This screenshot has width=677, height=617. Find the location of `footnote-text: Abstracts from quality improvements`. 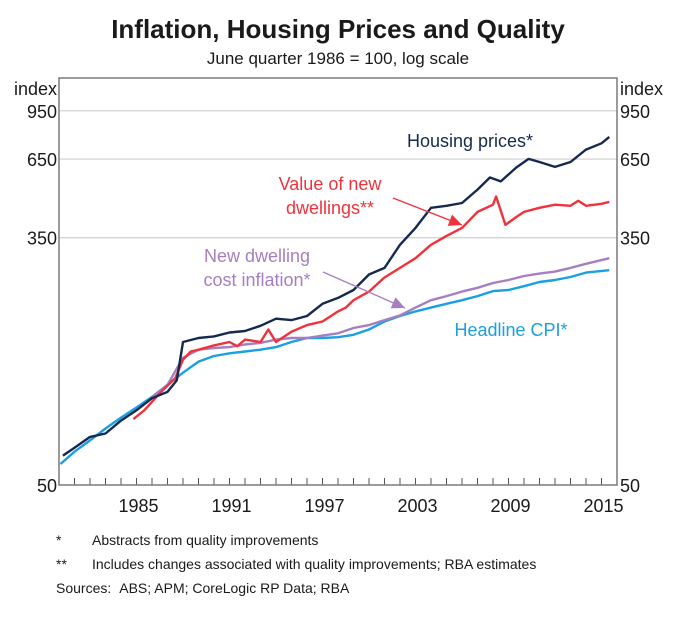

footnote-text: Abstracts from quality improvements is located at coordinates (205, 540).